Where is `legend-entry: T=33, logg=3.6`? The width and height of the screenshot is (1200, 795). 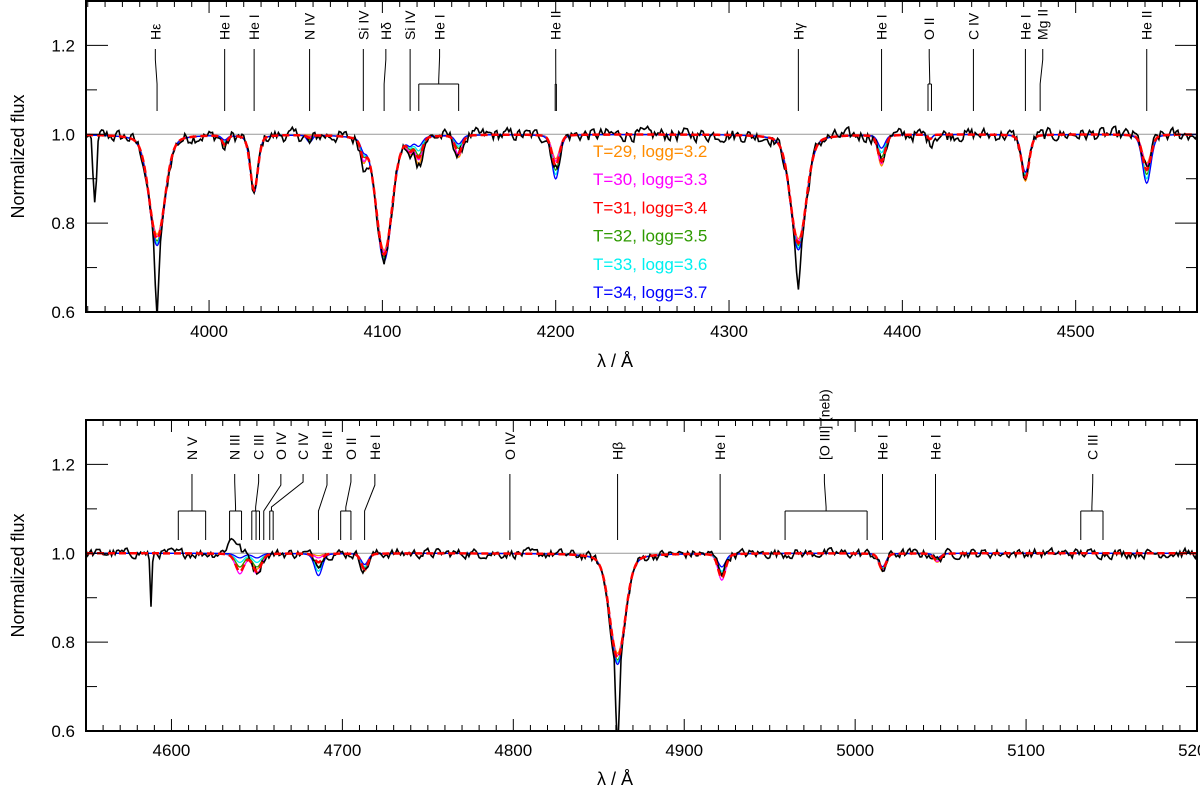 legend-entry: T=33, logg=3.6 is located at coordinates (650, 264).